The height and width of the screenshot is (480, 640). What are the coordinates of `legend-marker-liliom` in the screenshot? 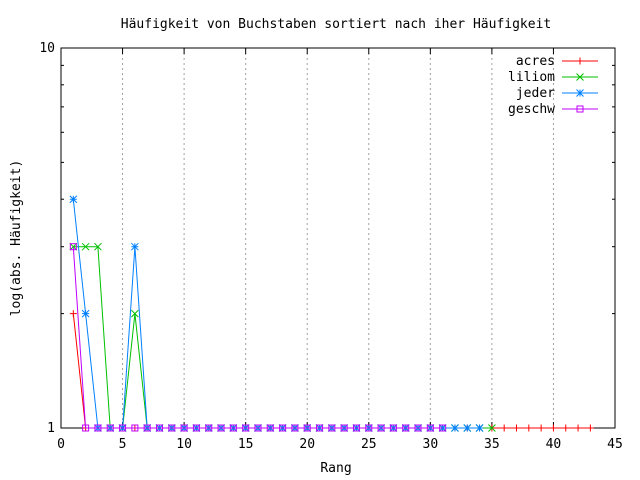 It's located at (580, 77).